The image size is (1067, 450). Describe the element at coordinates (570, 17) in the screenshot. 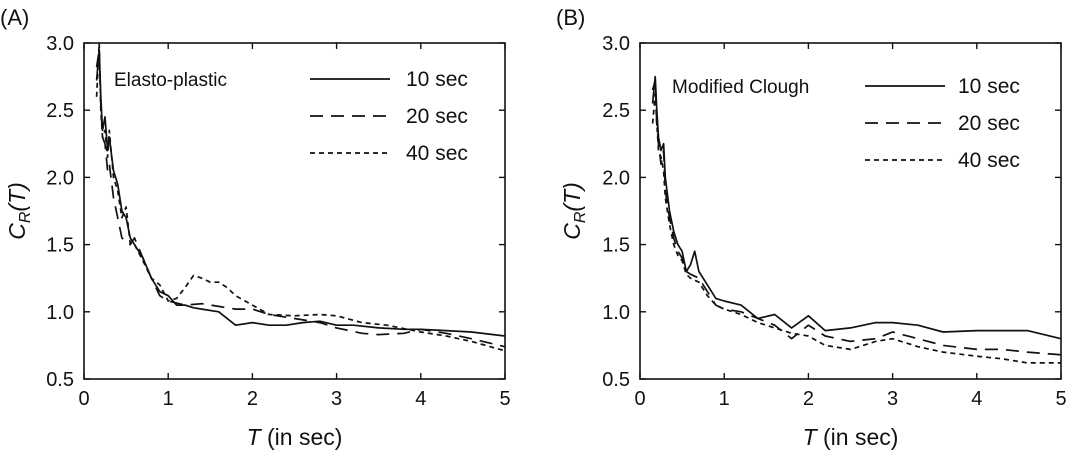

I see `panel-label: (B)` at that location.